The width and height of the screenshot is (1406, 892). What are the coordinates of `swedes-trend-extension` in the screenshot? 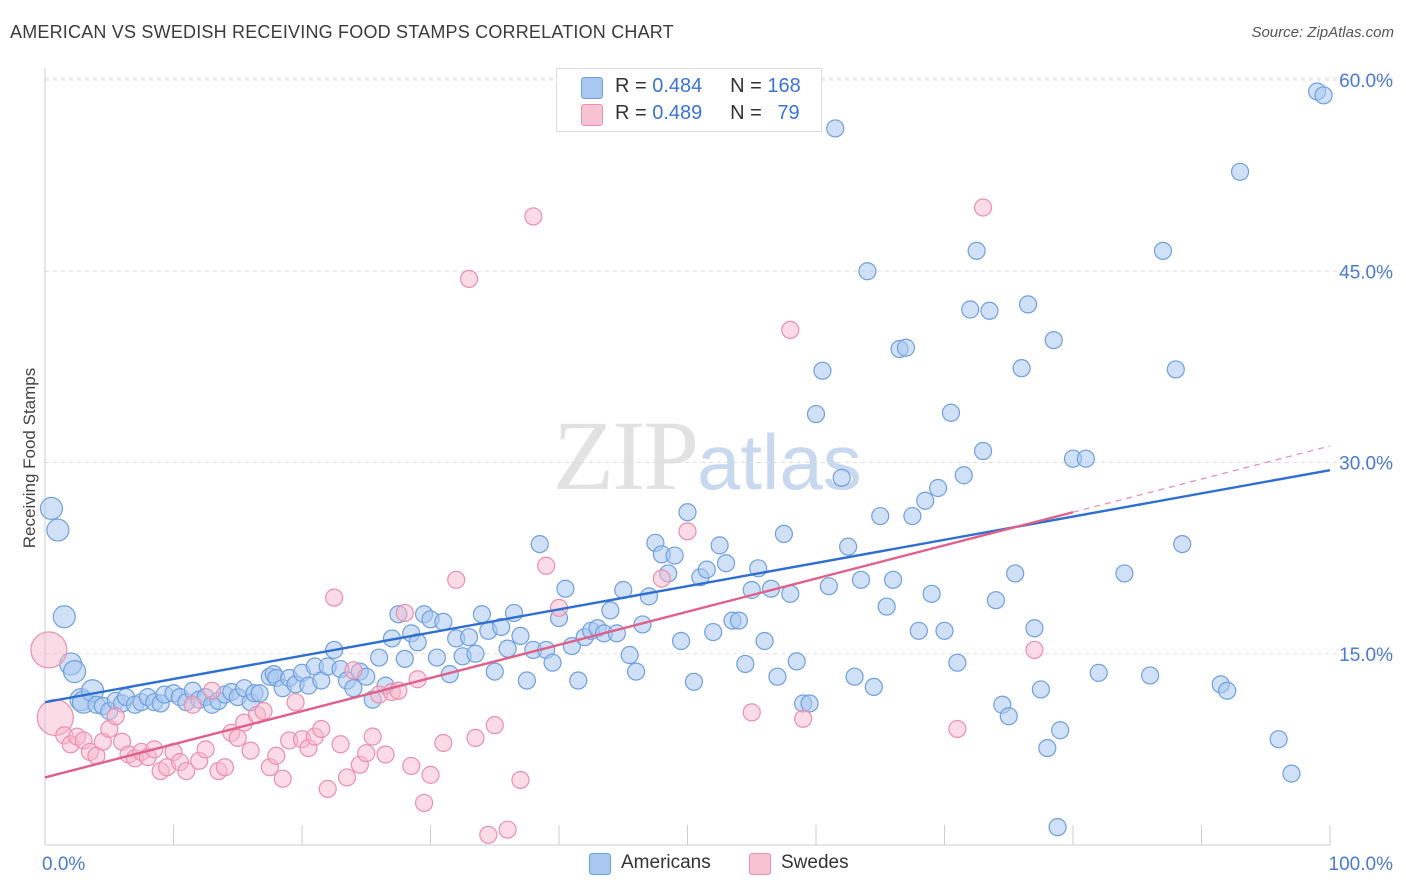 It's located at (1201, 479).